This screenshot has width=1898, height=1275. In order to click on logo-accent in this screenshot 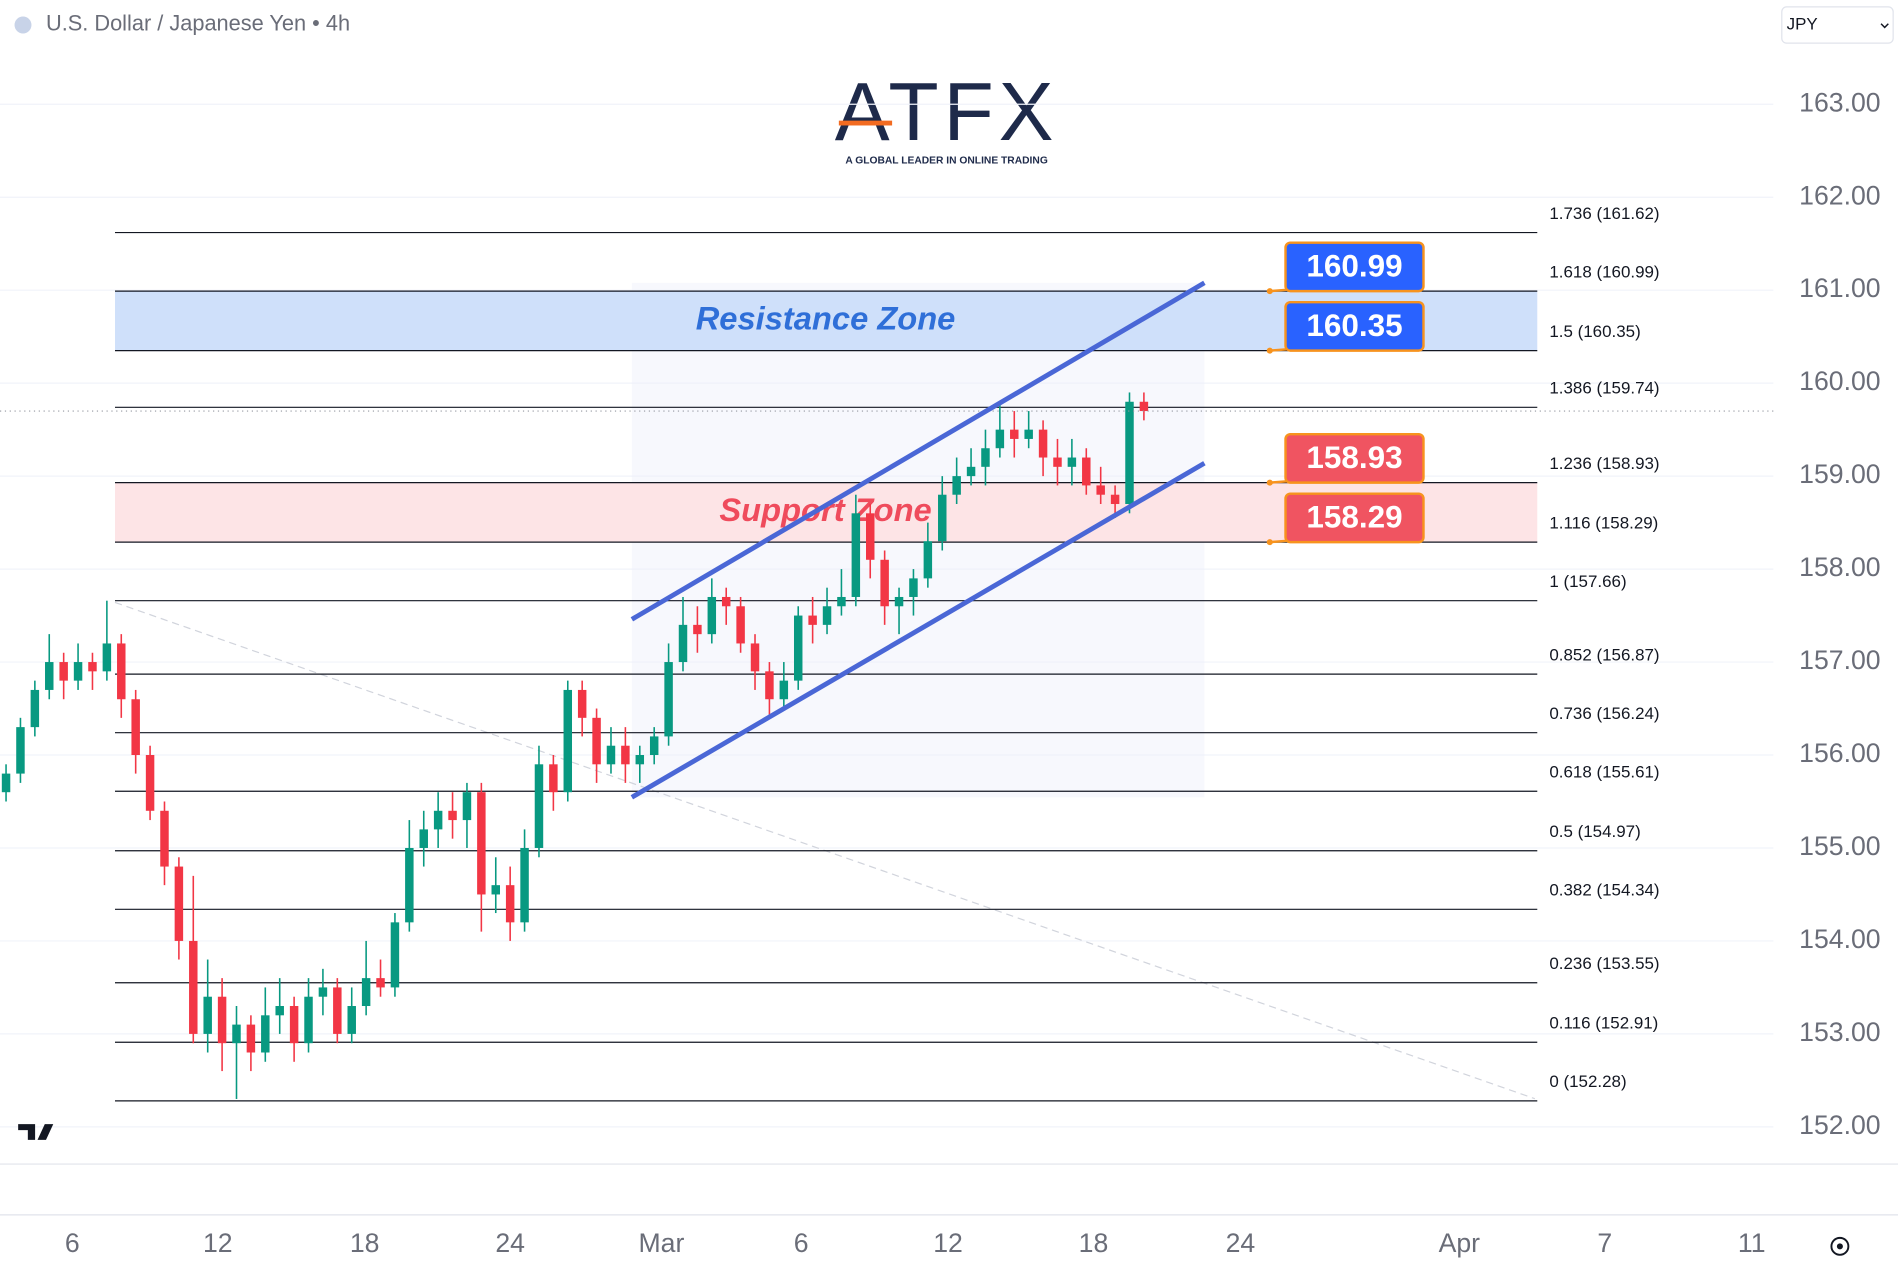, I will do `click(865, 123)`.